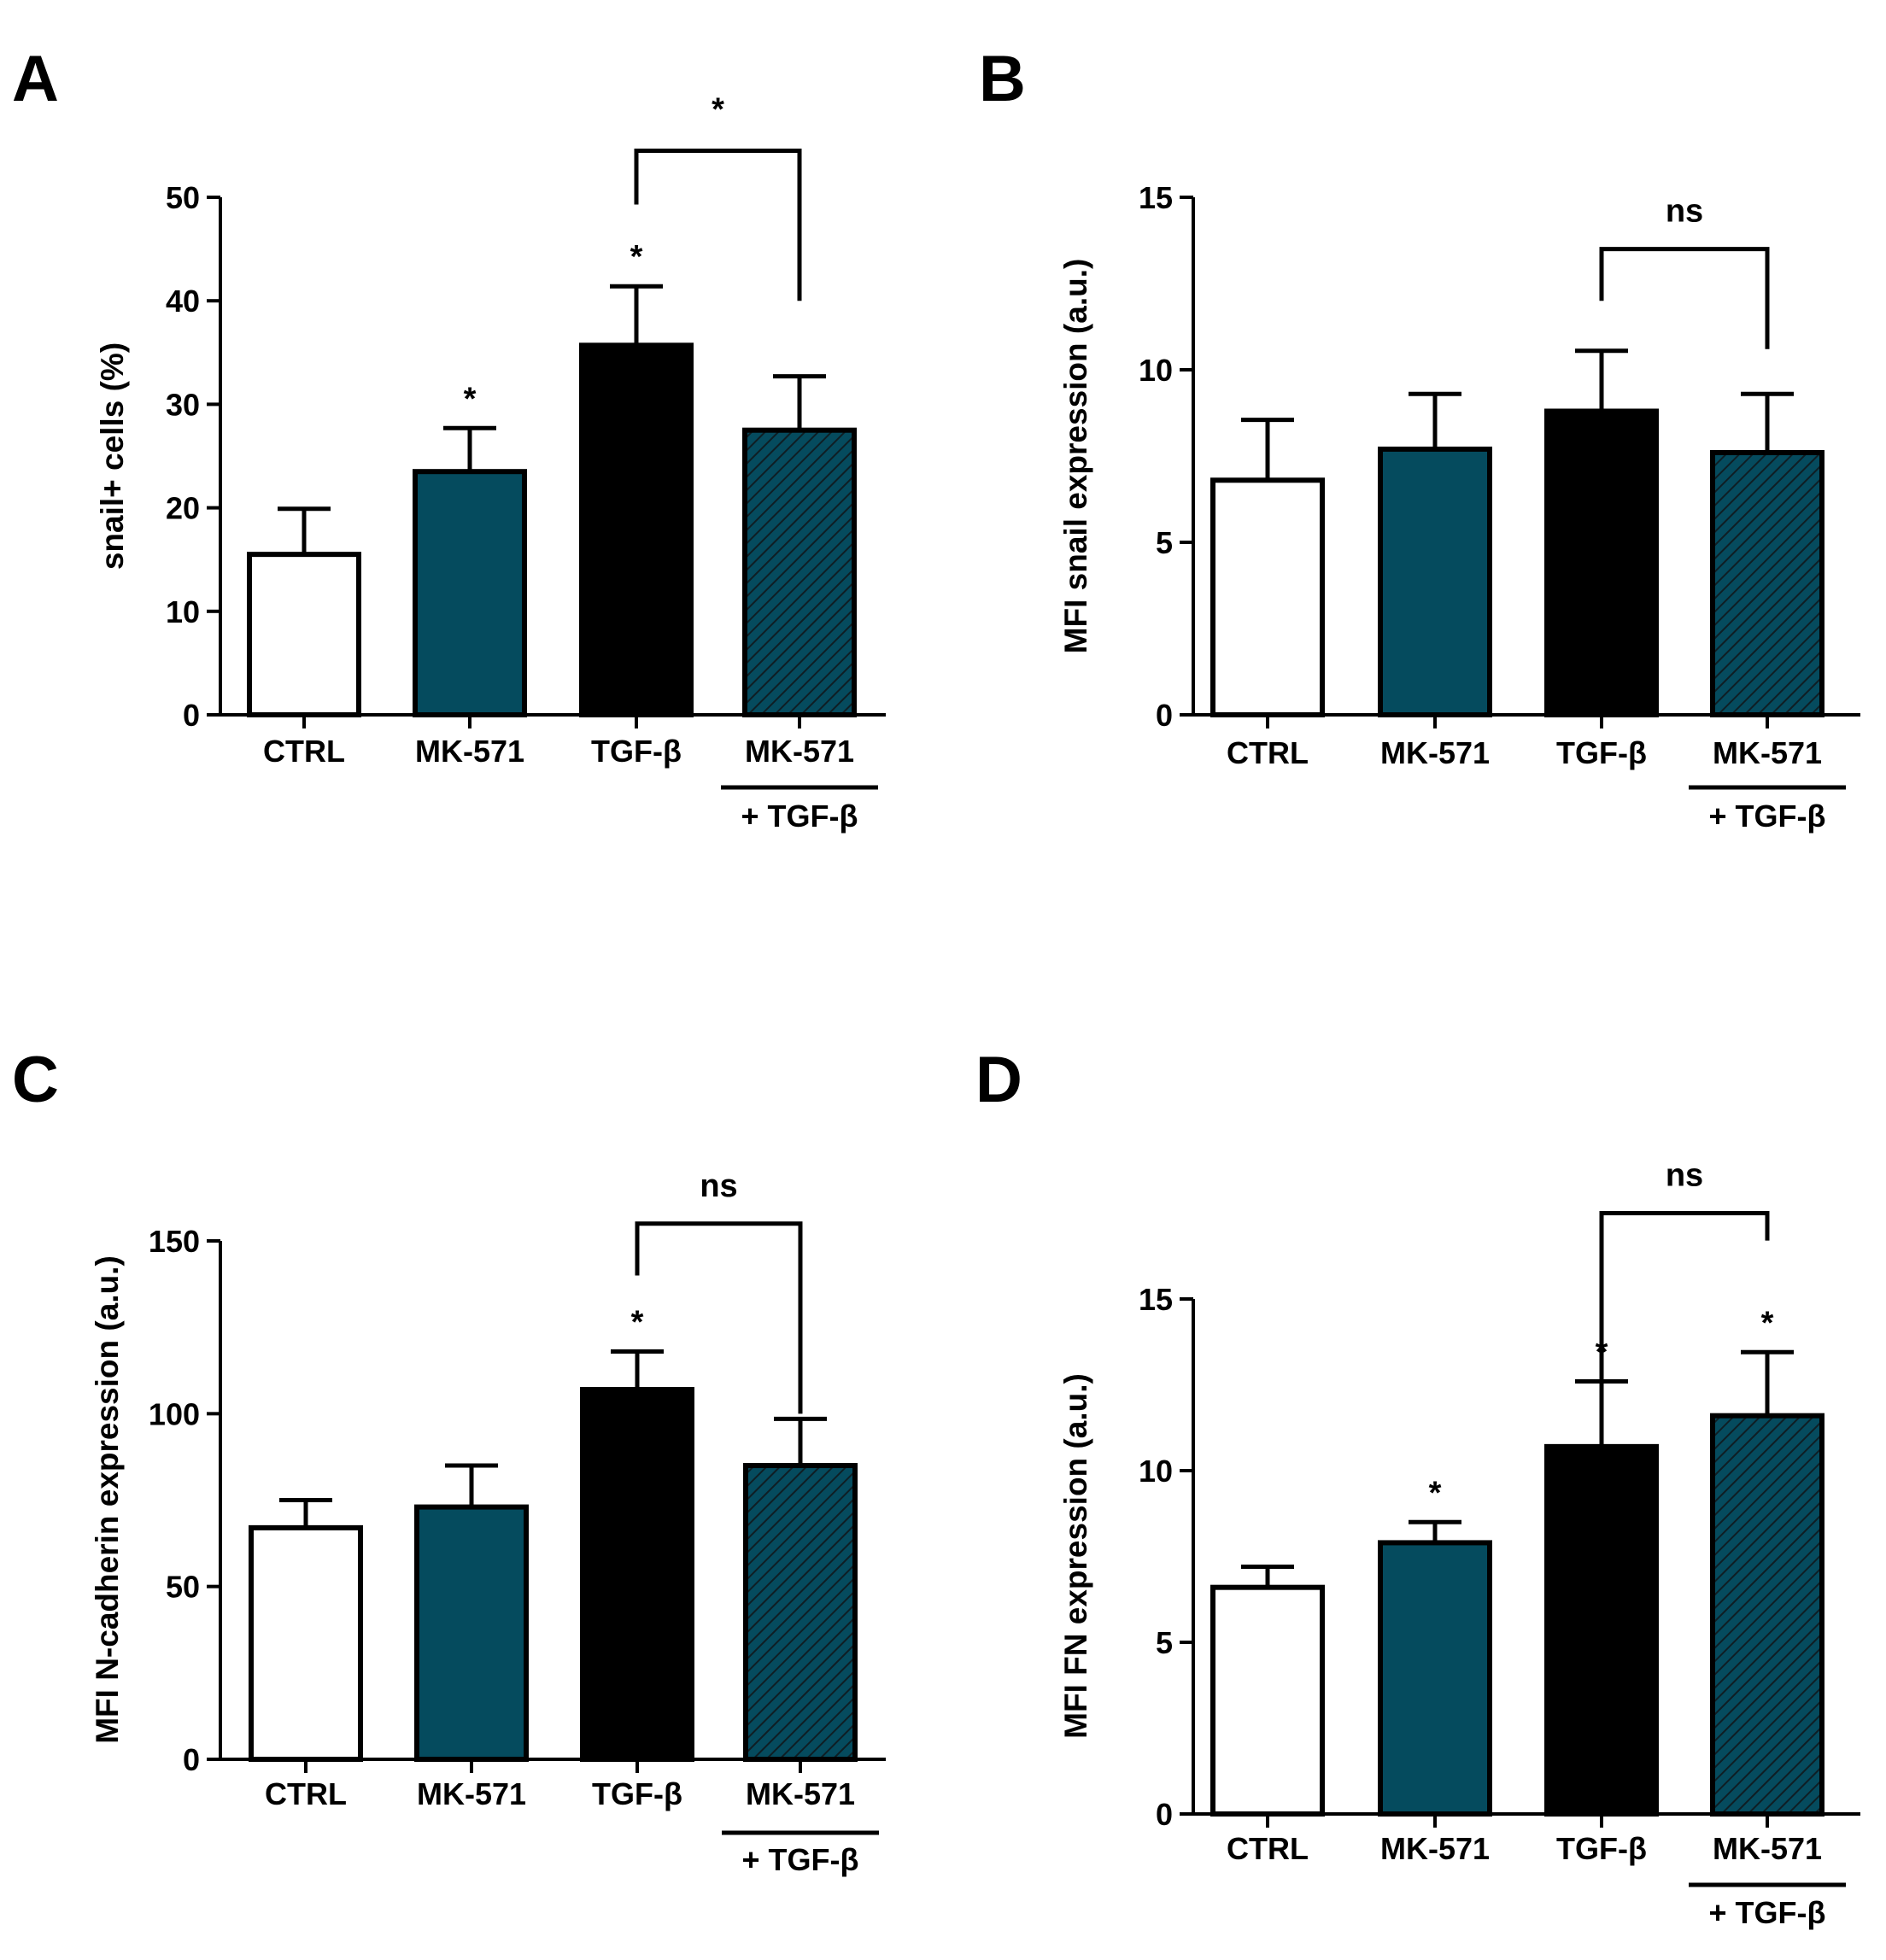 This screenshot has width=1886, height=1960. Describe the element at coordinates (35, 79) in the screenshot. I see `panel-letter: A` at that location.